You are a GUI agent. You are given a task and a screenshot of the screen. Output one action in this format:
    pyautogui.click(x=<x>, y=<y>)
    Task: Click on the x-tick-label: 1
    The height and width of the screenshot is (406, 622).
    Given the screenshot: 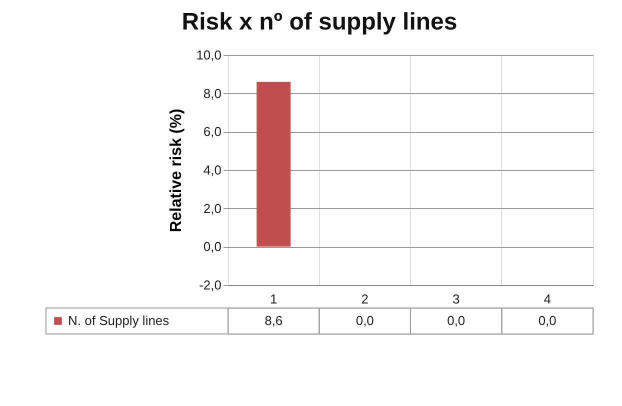 What is the action you would take?
    pyautogui.click(x=274, y=299)
    